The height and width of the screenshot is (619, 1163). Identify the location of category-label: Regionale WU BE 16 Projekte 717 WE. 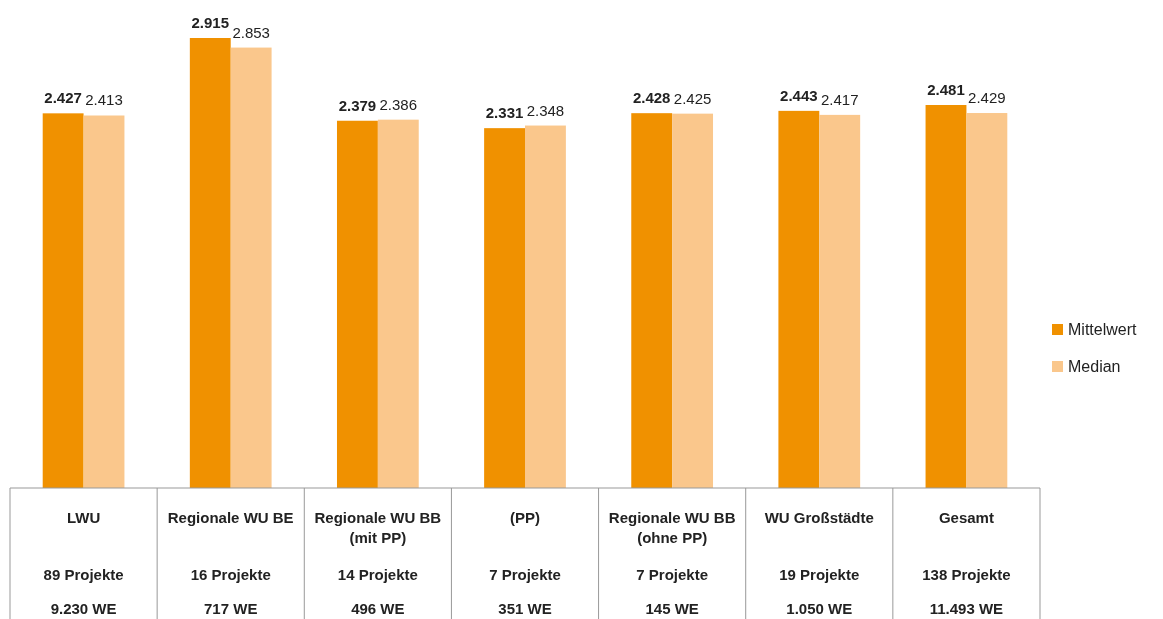
(230, 563).